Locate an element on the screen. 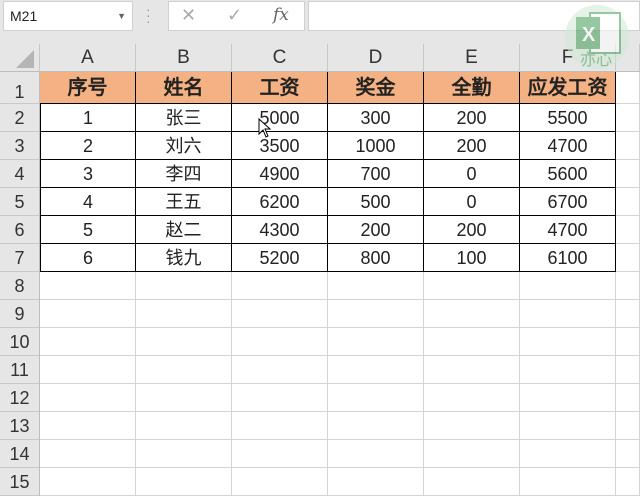 The width and height of the screenshot is (640, 496). column-header-A: A is located at coordinates (88, 58).